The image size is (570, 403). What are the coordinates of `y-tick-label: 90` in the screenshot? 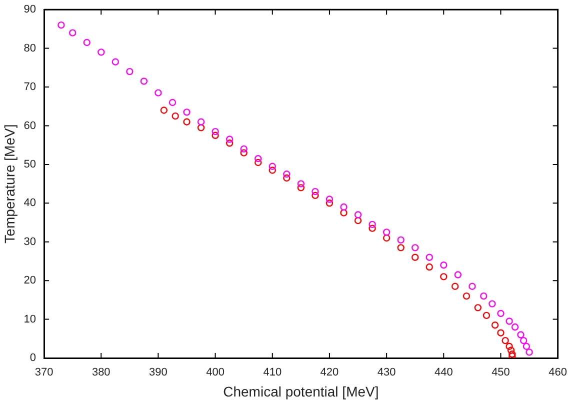 It's located at (30, 10).